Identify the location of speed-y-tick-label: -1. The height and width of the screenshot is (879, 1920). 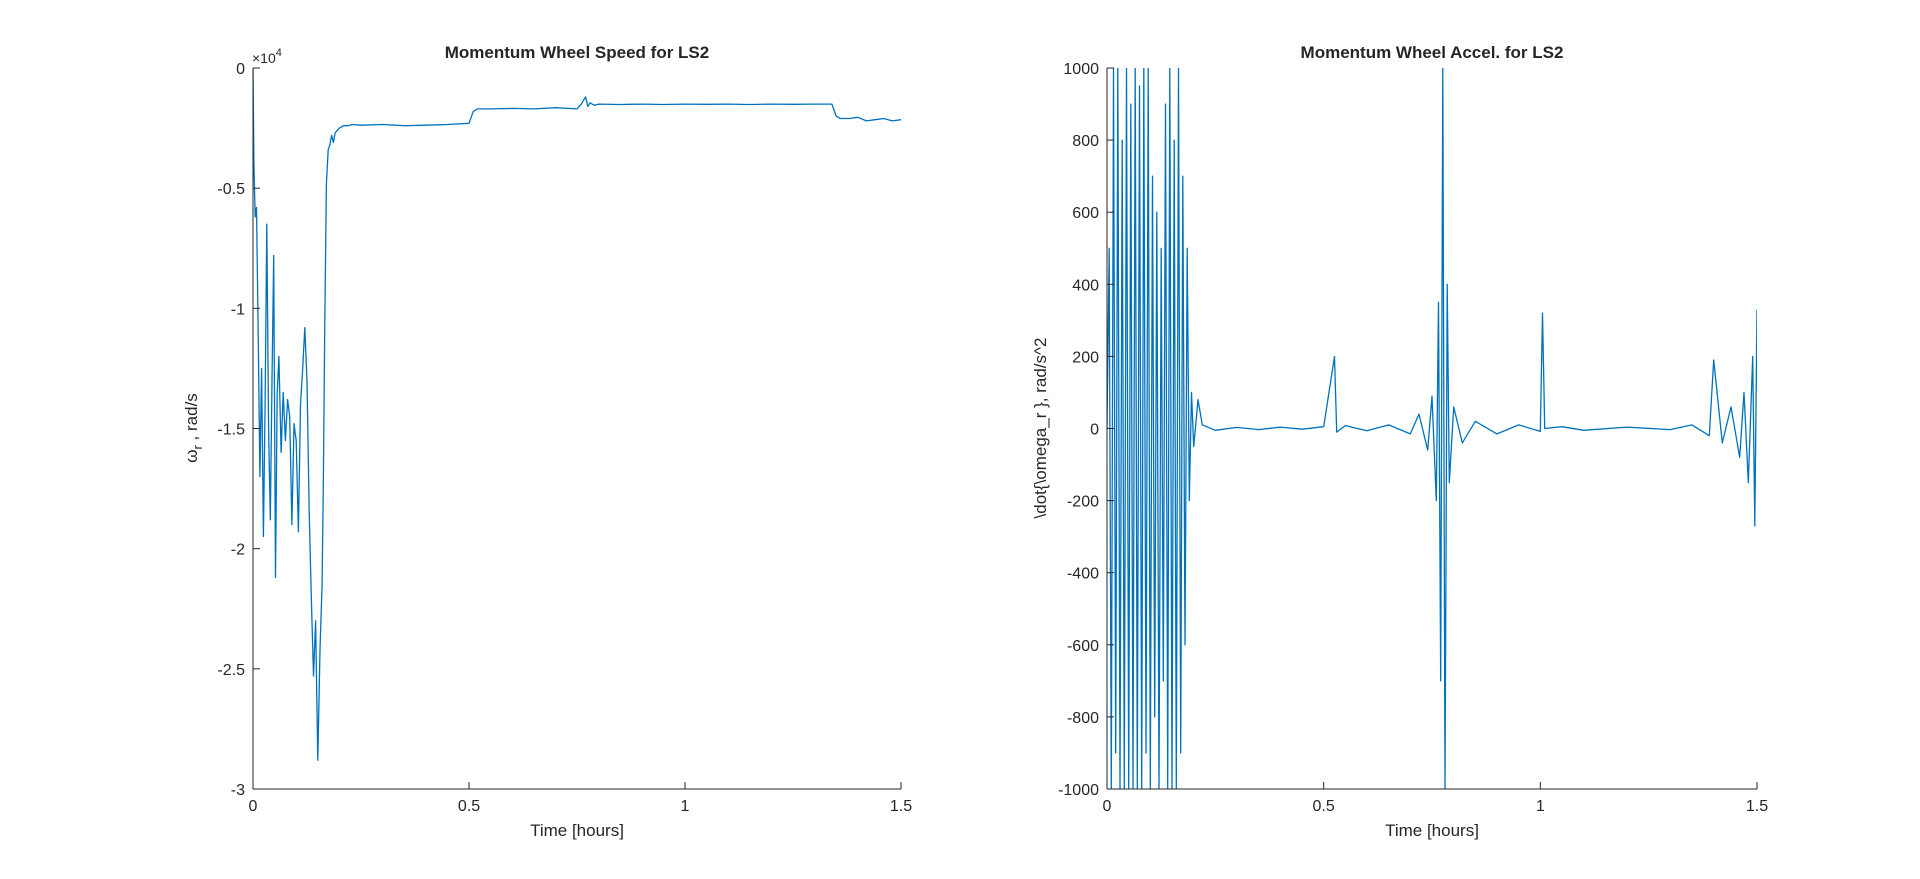
(238, 309).